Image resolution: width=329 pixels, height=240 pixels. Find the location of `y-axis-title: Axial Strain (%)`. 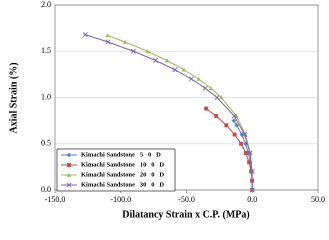

y-axis-title: Axial Strain (%) is located at coordinates (13, 97).